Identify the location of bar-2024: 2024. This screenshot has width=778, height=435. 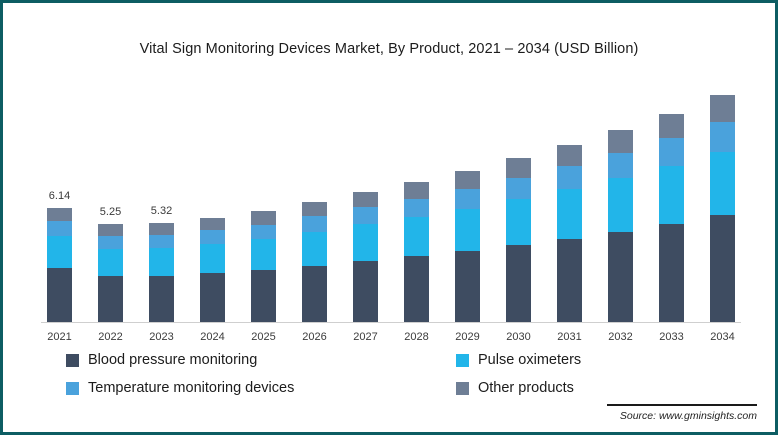
(212, 212).